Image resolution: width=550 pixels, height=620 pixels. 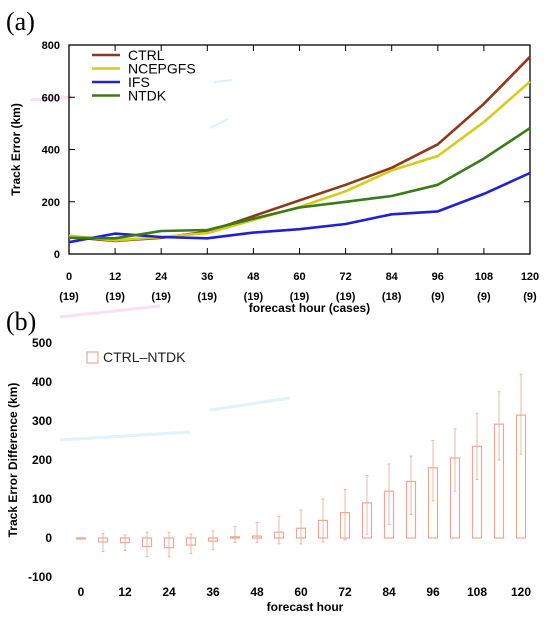 I want to click on panel-a-x-axis-title: forecast hour (cases), so click(x=309, y=308).